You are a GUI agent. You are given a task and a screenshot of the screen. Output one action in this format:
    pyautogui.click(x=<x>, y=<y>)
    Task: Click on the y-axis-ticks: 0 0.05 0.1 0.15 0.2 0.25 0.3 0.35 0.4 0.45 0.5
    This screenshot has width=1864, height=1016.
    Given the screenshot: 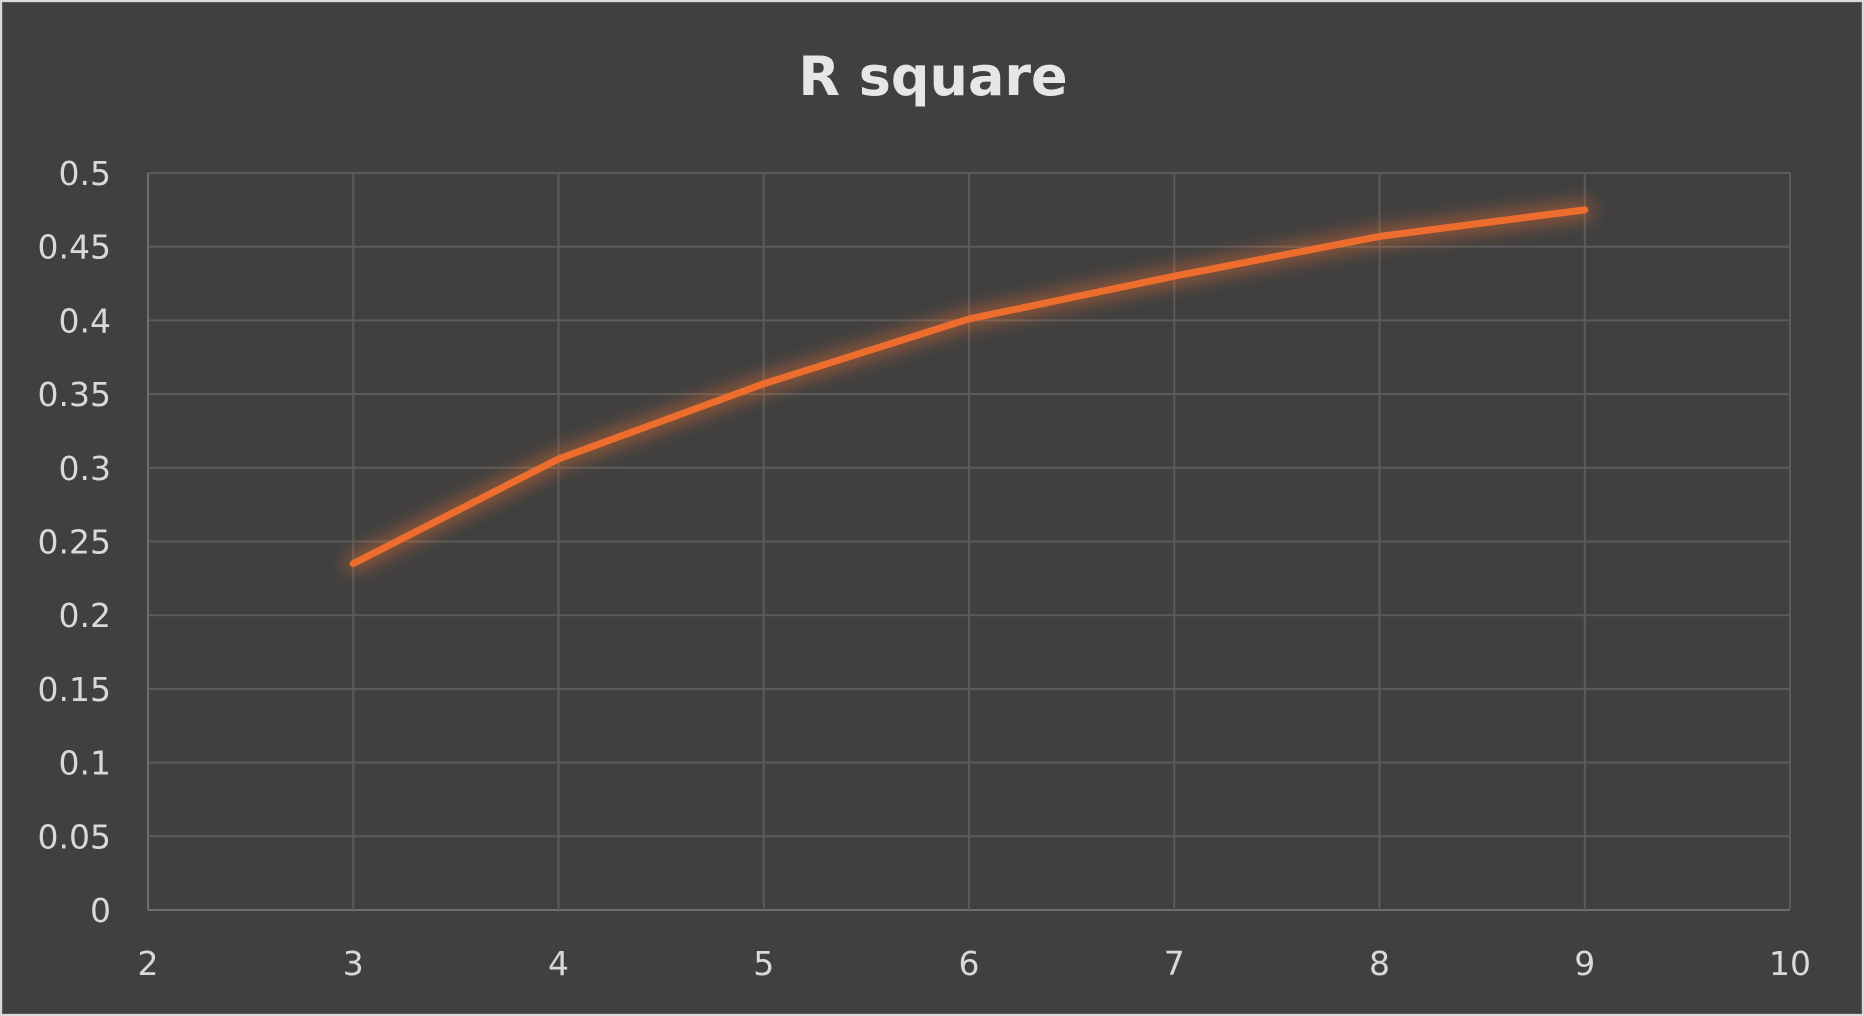 What is the action you would take?
    pyautogui.click(x=74, y=542)
    